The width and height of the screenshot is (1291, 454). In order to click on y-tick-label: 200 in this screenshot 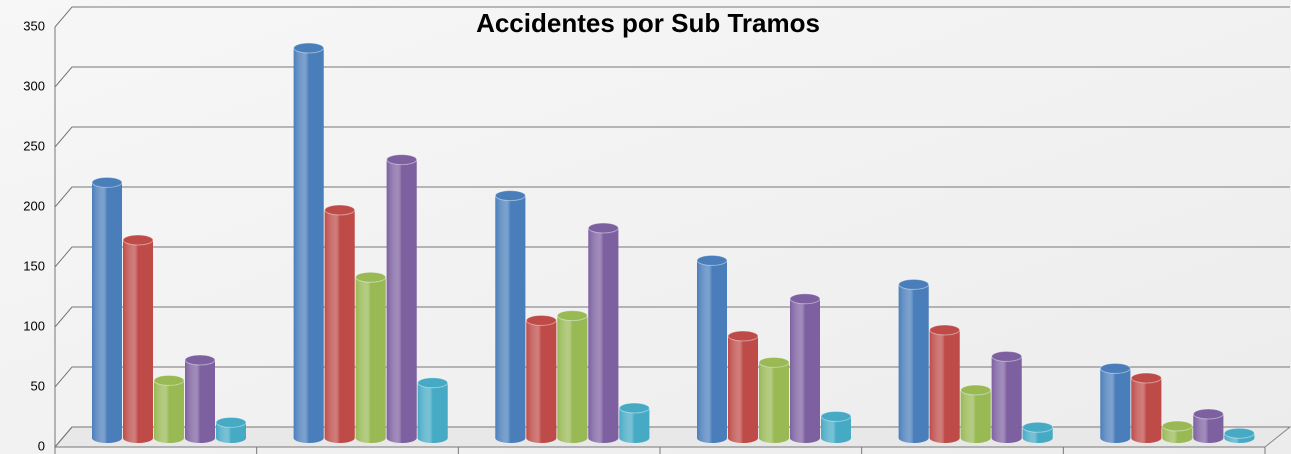, I will do `click(34, 205)`.